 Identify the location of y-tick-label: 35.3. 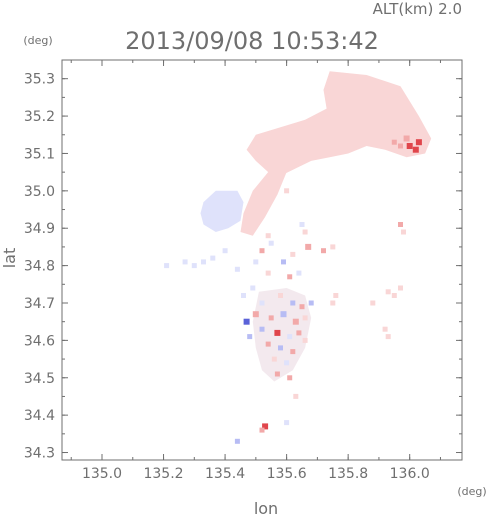
(39, 80).